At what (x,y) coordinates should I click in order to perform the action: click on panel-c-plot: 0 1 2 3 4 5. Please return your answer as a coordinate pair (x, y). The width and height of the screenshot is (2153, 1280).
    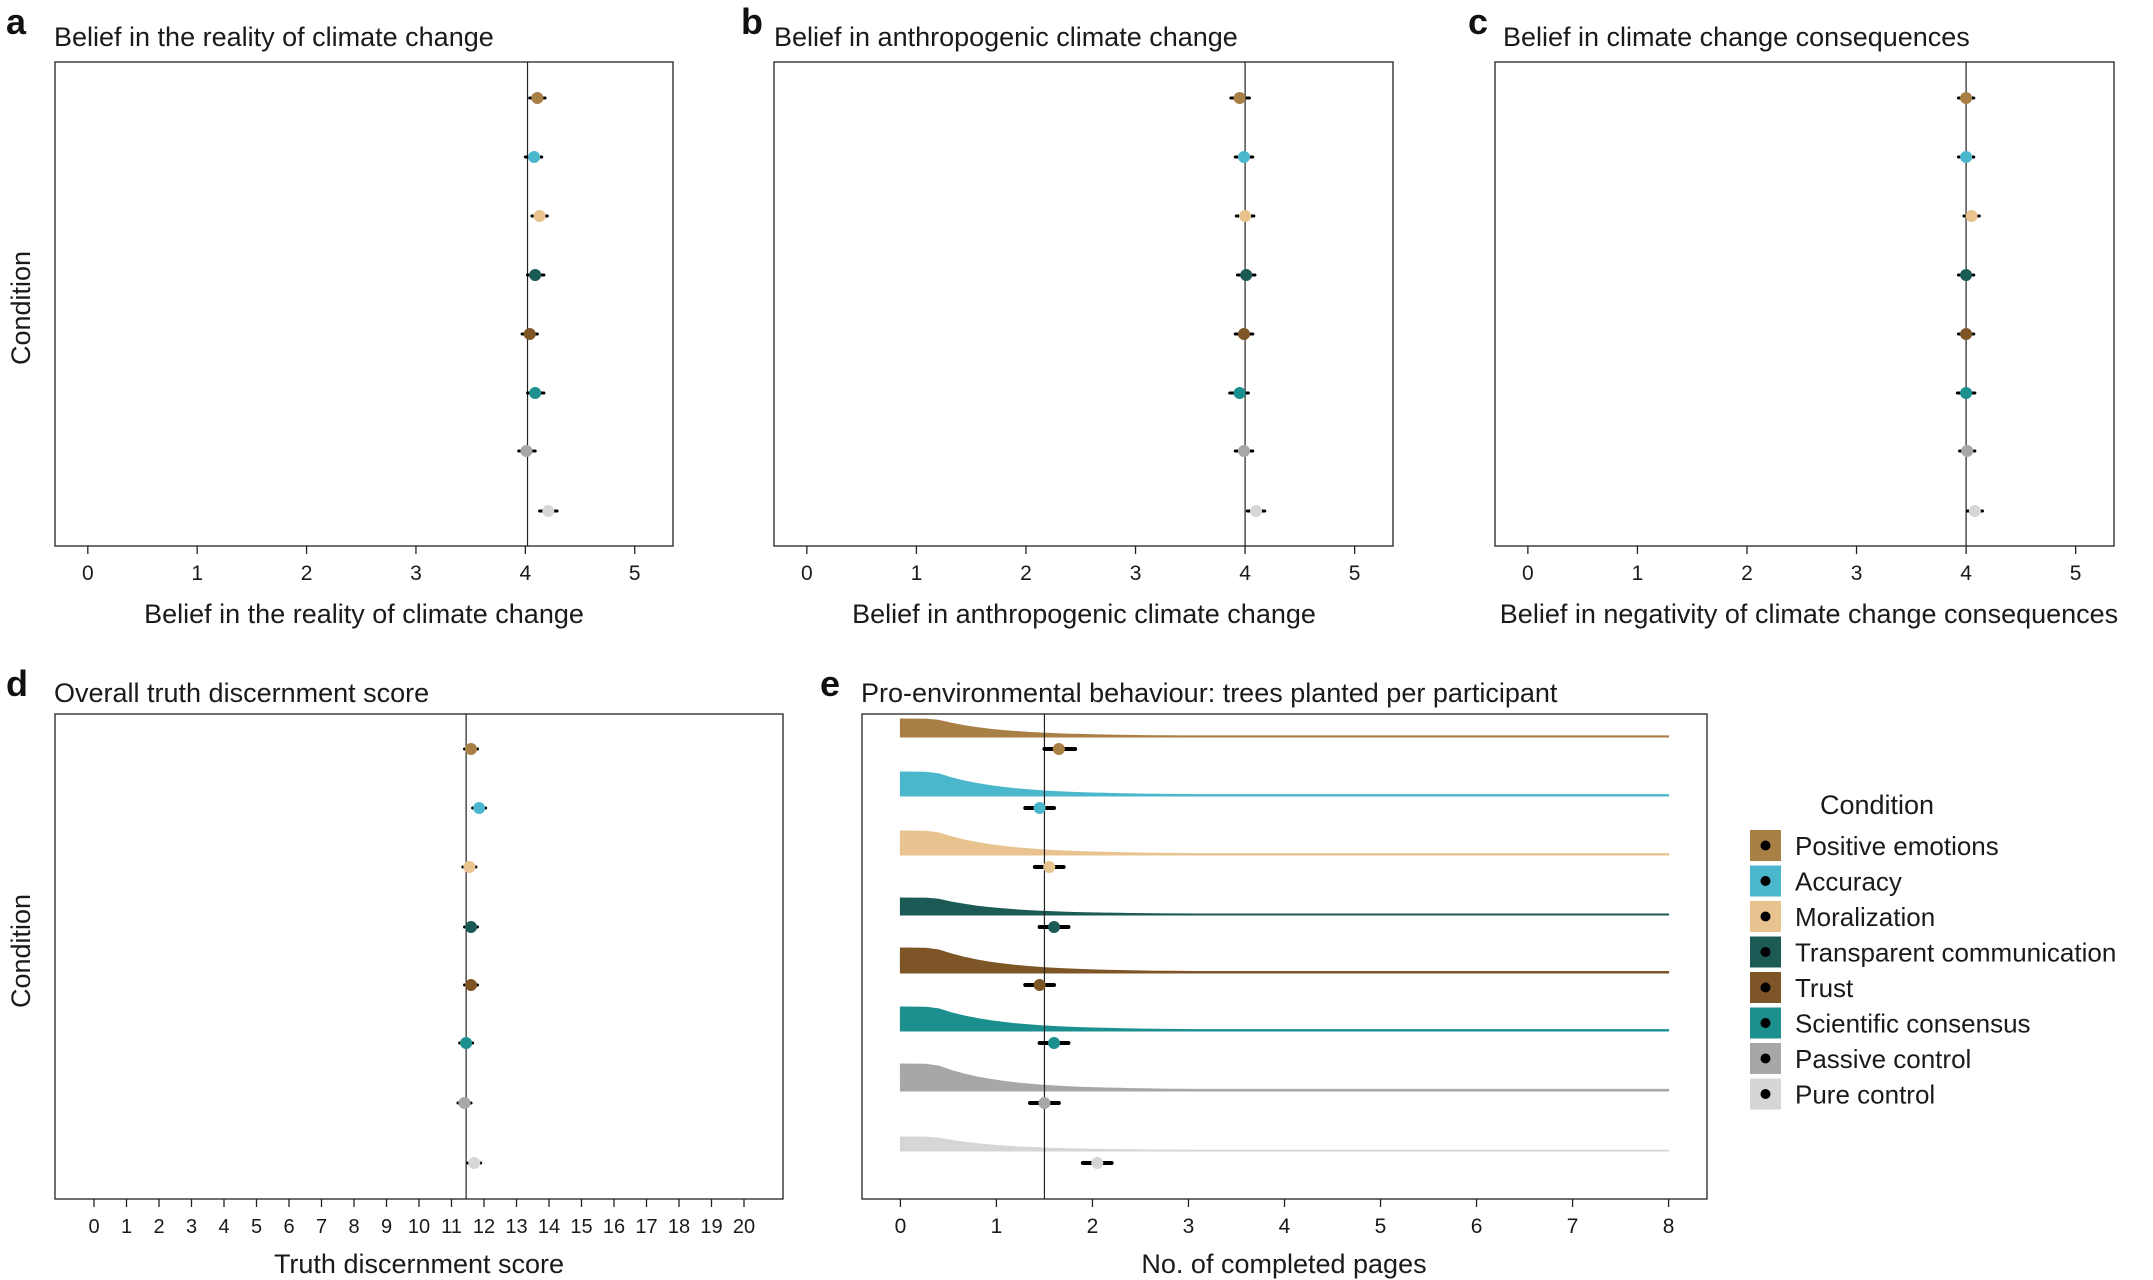
    Looking at the image, I should click on (1804, 323).